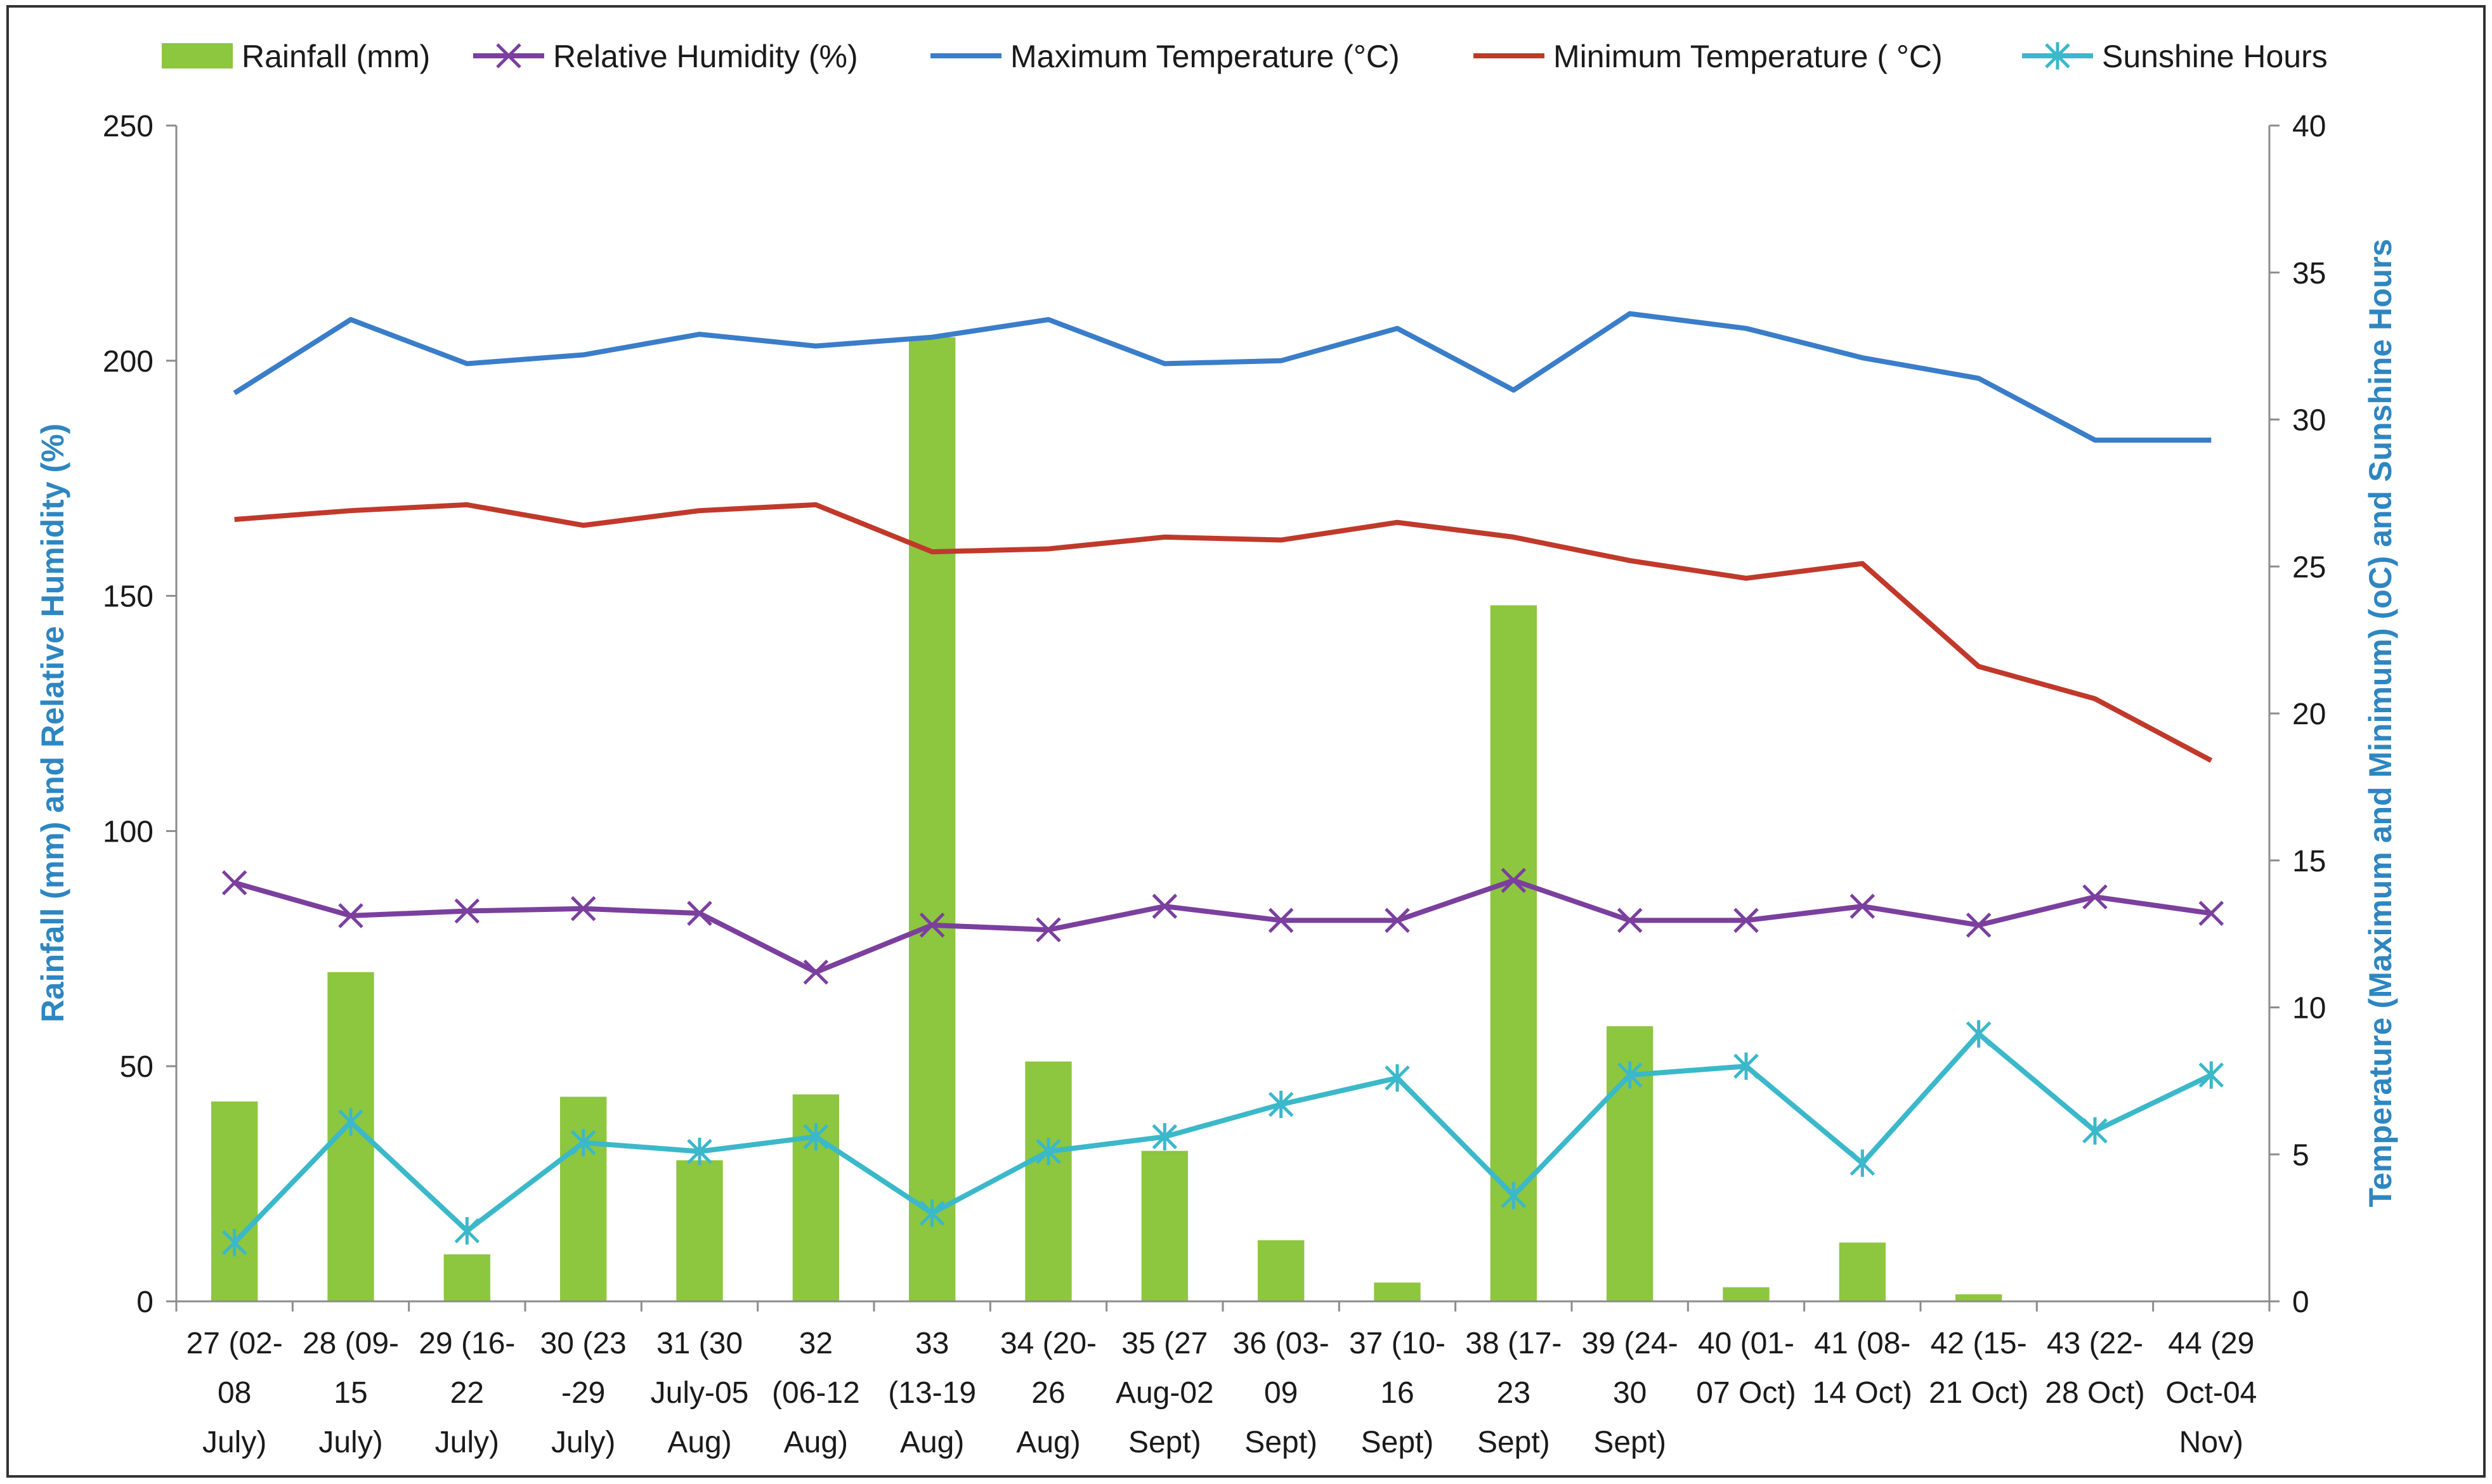 The width and height of the screenshot is (2492, 1484). What do you see at coordinates (128, 597) in the screenshot?
I see `y-tick-label: 150` at bounding box center [128, 597].